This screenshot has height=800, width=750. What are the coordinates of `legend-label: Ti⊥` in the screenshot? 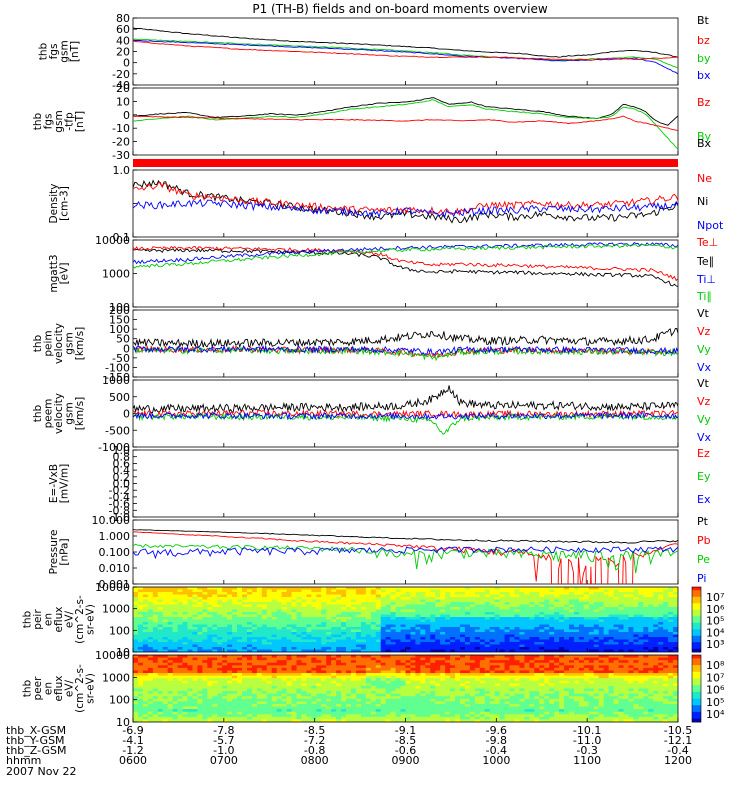 It's located at (706, 279).